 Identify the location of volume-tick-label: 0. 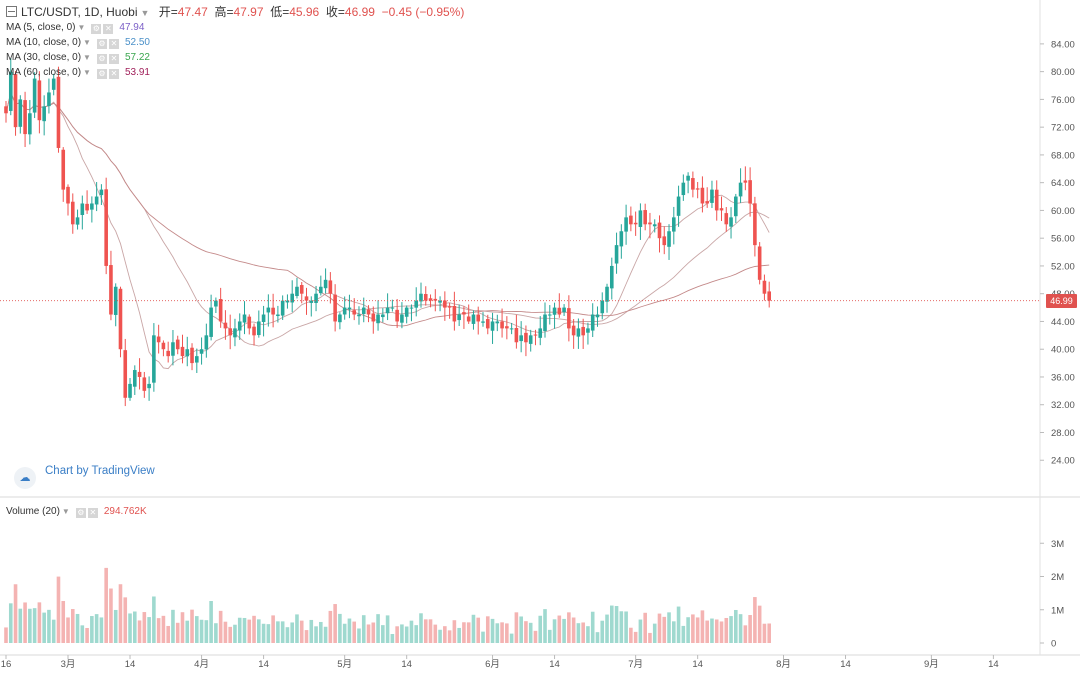
(1053, 644).